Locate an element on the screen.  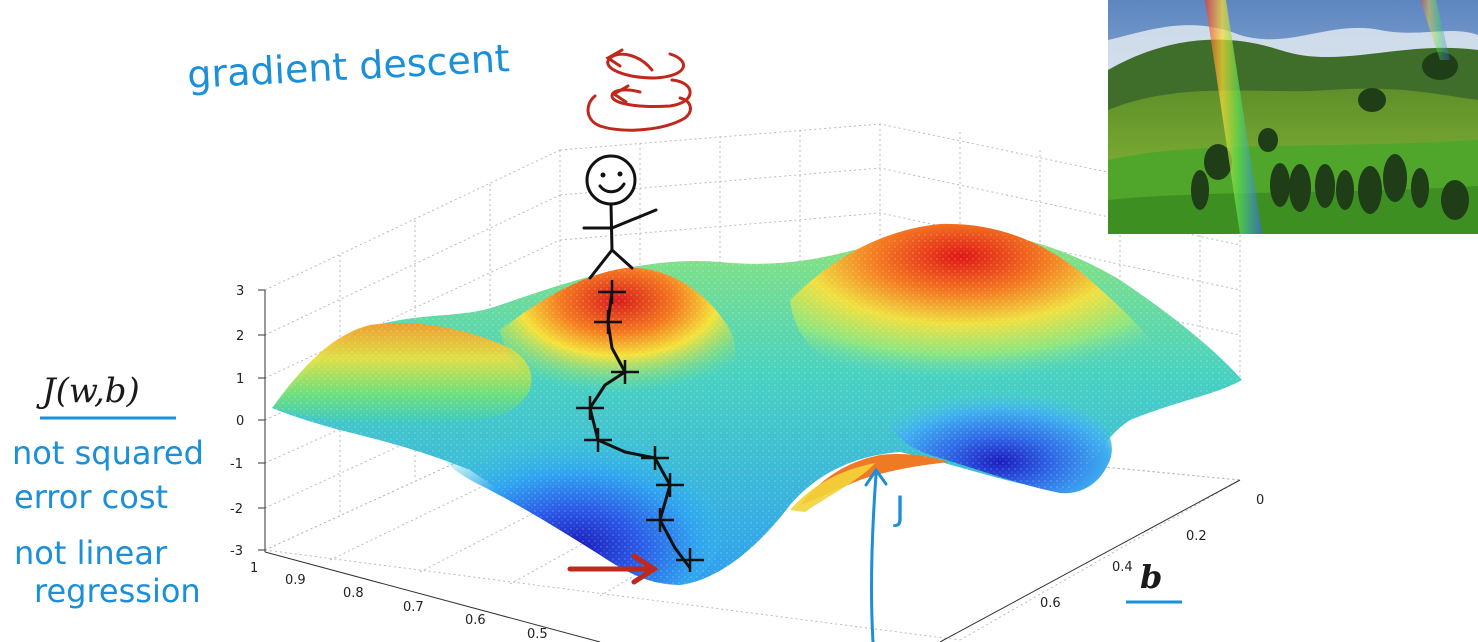
title-gradient-descent: gradient descent is located at coordinates (348, 66).